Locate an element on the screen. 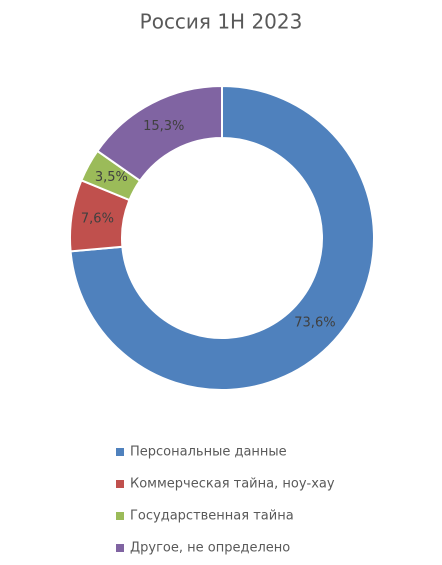 Image resolution: width=442 pixels, height=565 pixels. data-label: 7,6% is located at coordinates (97, 219).